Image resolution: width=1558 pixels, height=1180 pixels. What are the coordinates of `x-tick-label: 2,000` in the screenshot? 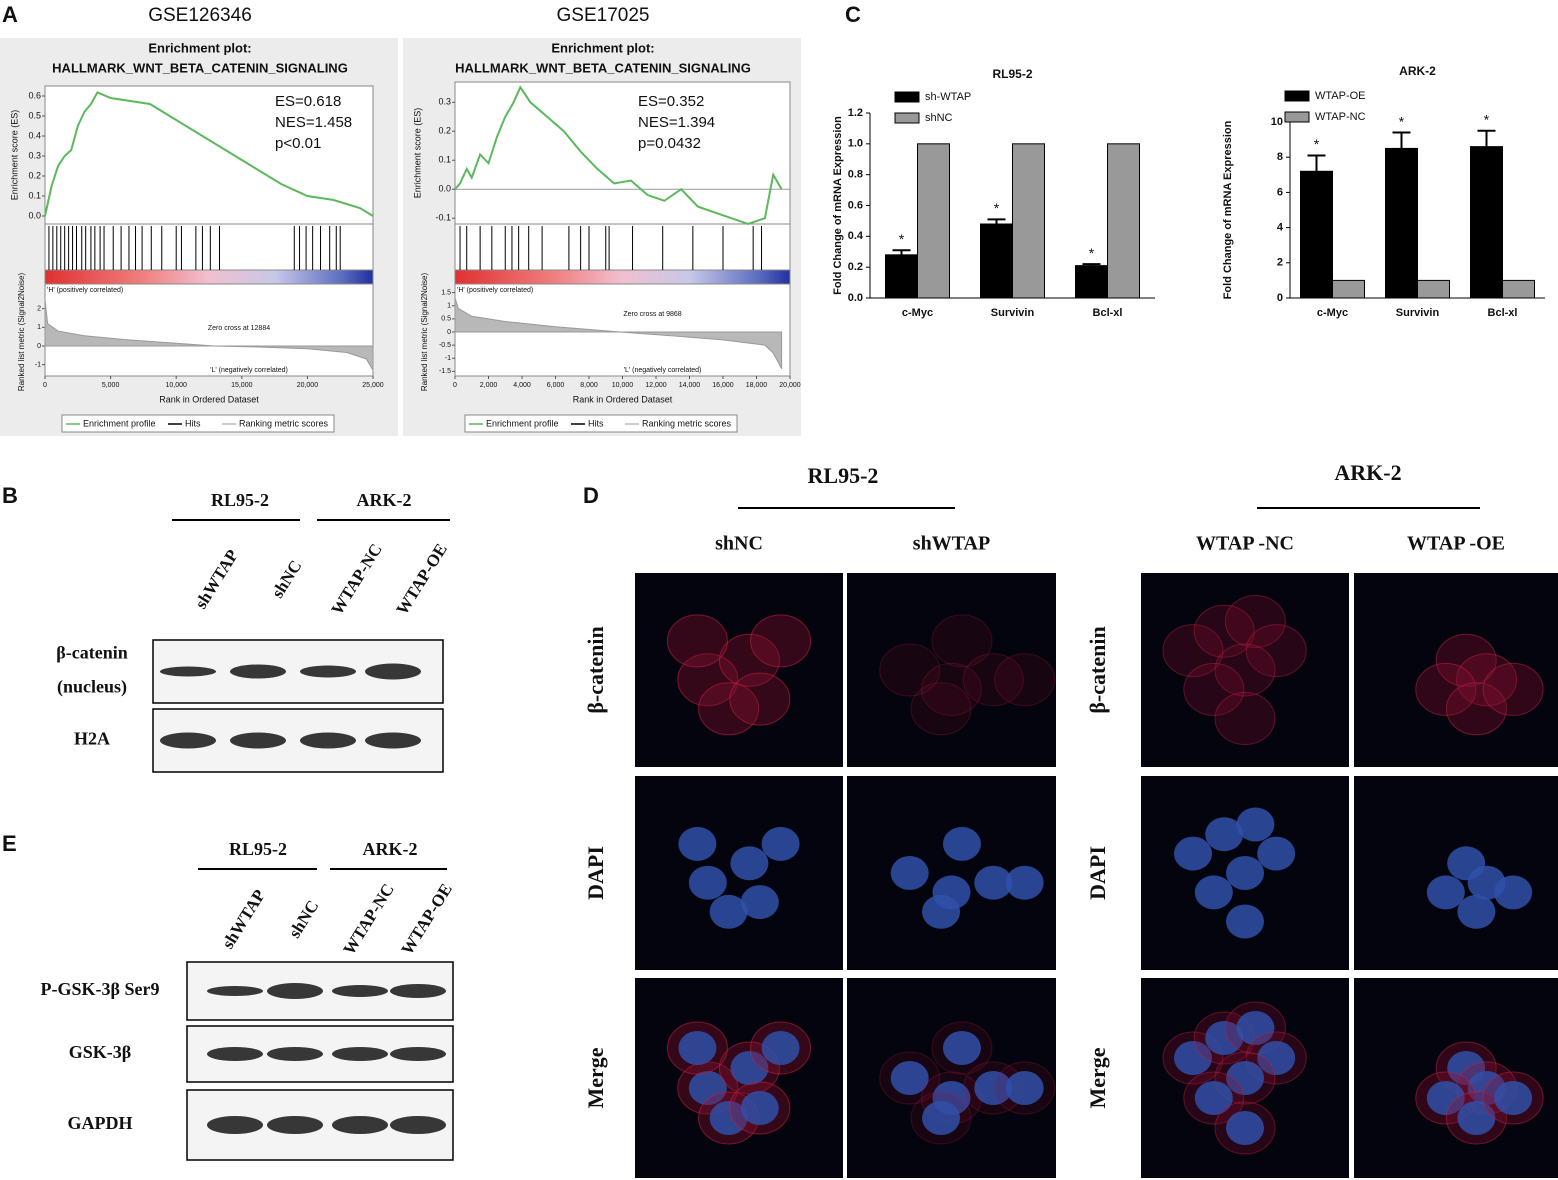 It's located at (489, 385).